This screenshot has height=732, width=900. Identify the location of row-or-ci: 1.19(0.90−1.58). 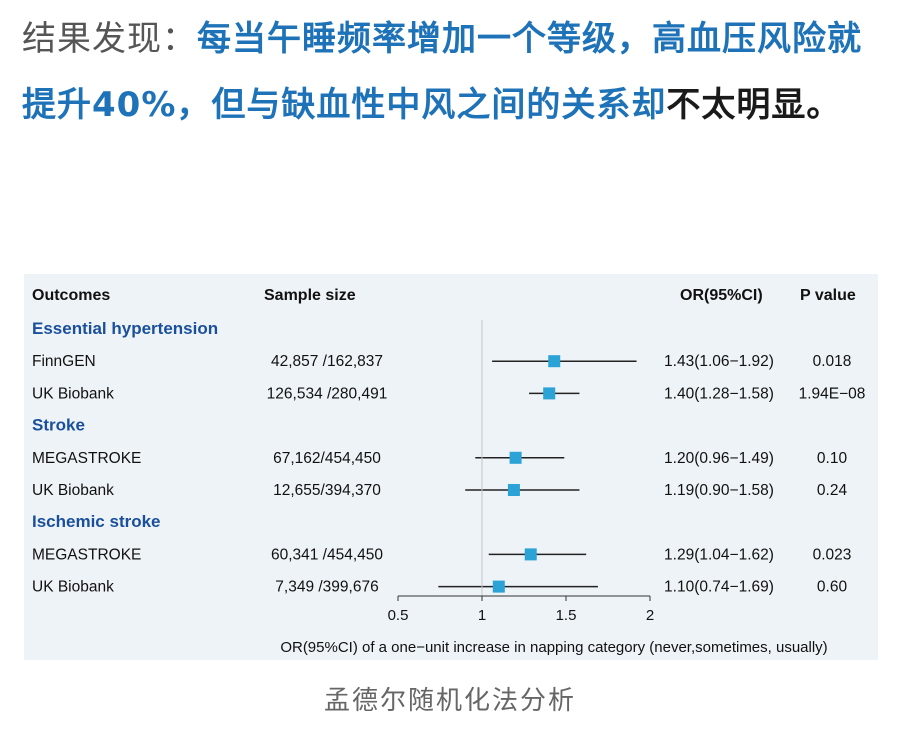
(719, 490).